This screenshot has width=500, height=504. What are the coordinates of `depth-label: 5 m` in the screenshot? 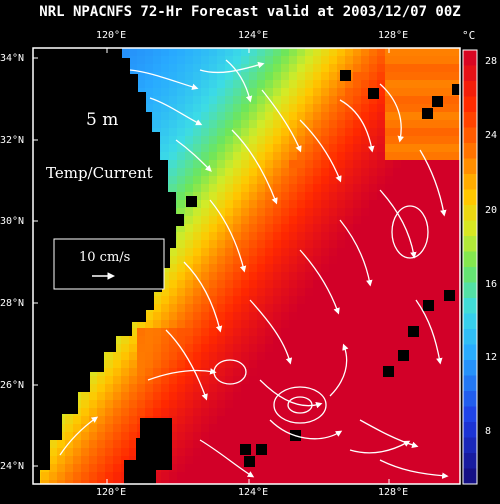 It's located at (102, 120).